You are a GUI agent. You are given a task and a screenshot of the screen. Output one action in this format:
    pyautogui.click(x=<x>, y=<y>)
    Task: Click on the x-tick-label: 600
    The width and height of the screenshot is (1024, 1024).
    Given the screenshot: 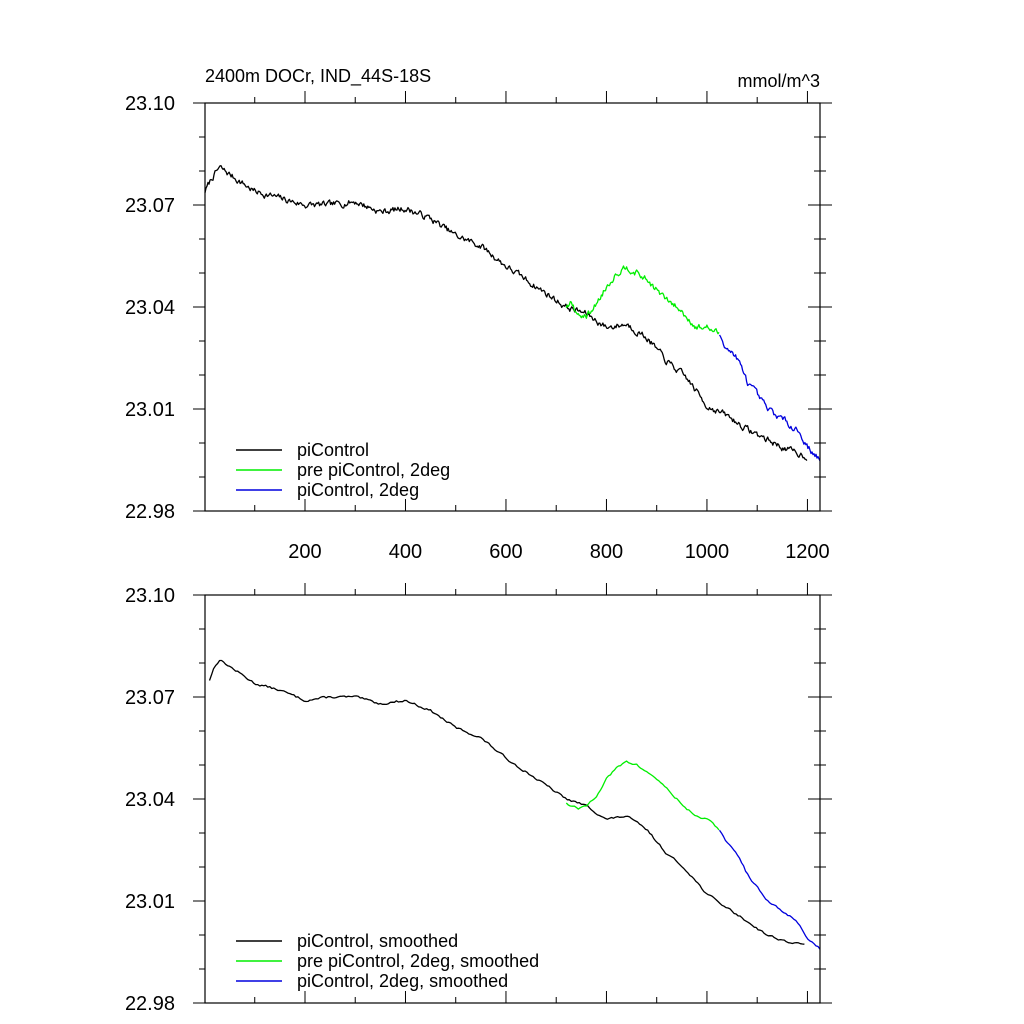 What is the action you would take?
    pyautogui.click(x=505, y=552)
    